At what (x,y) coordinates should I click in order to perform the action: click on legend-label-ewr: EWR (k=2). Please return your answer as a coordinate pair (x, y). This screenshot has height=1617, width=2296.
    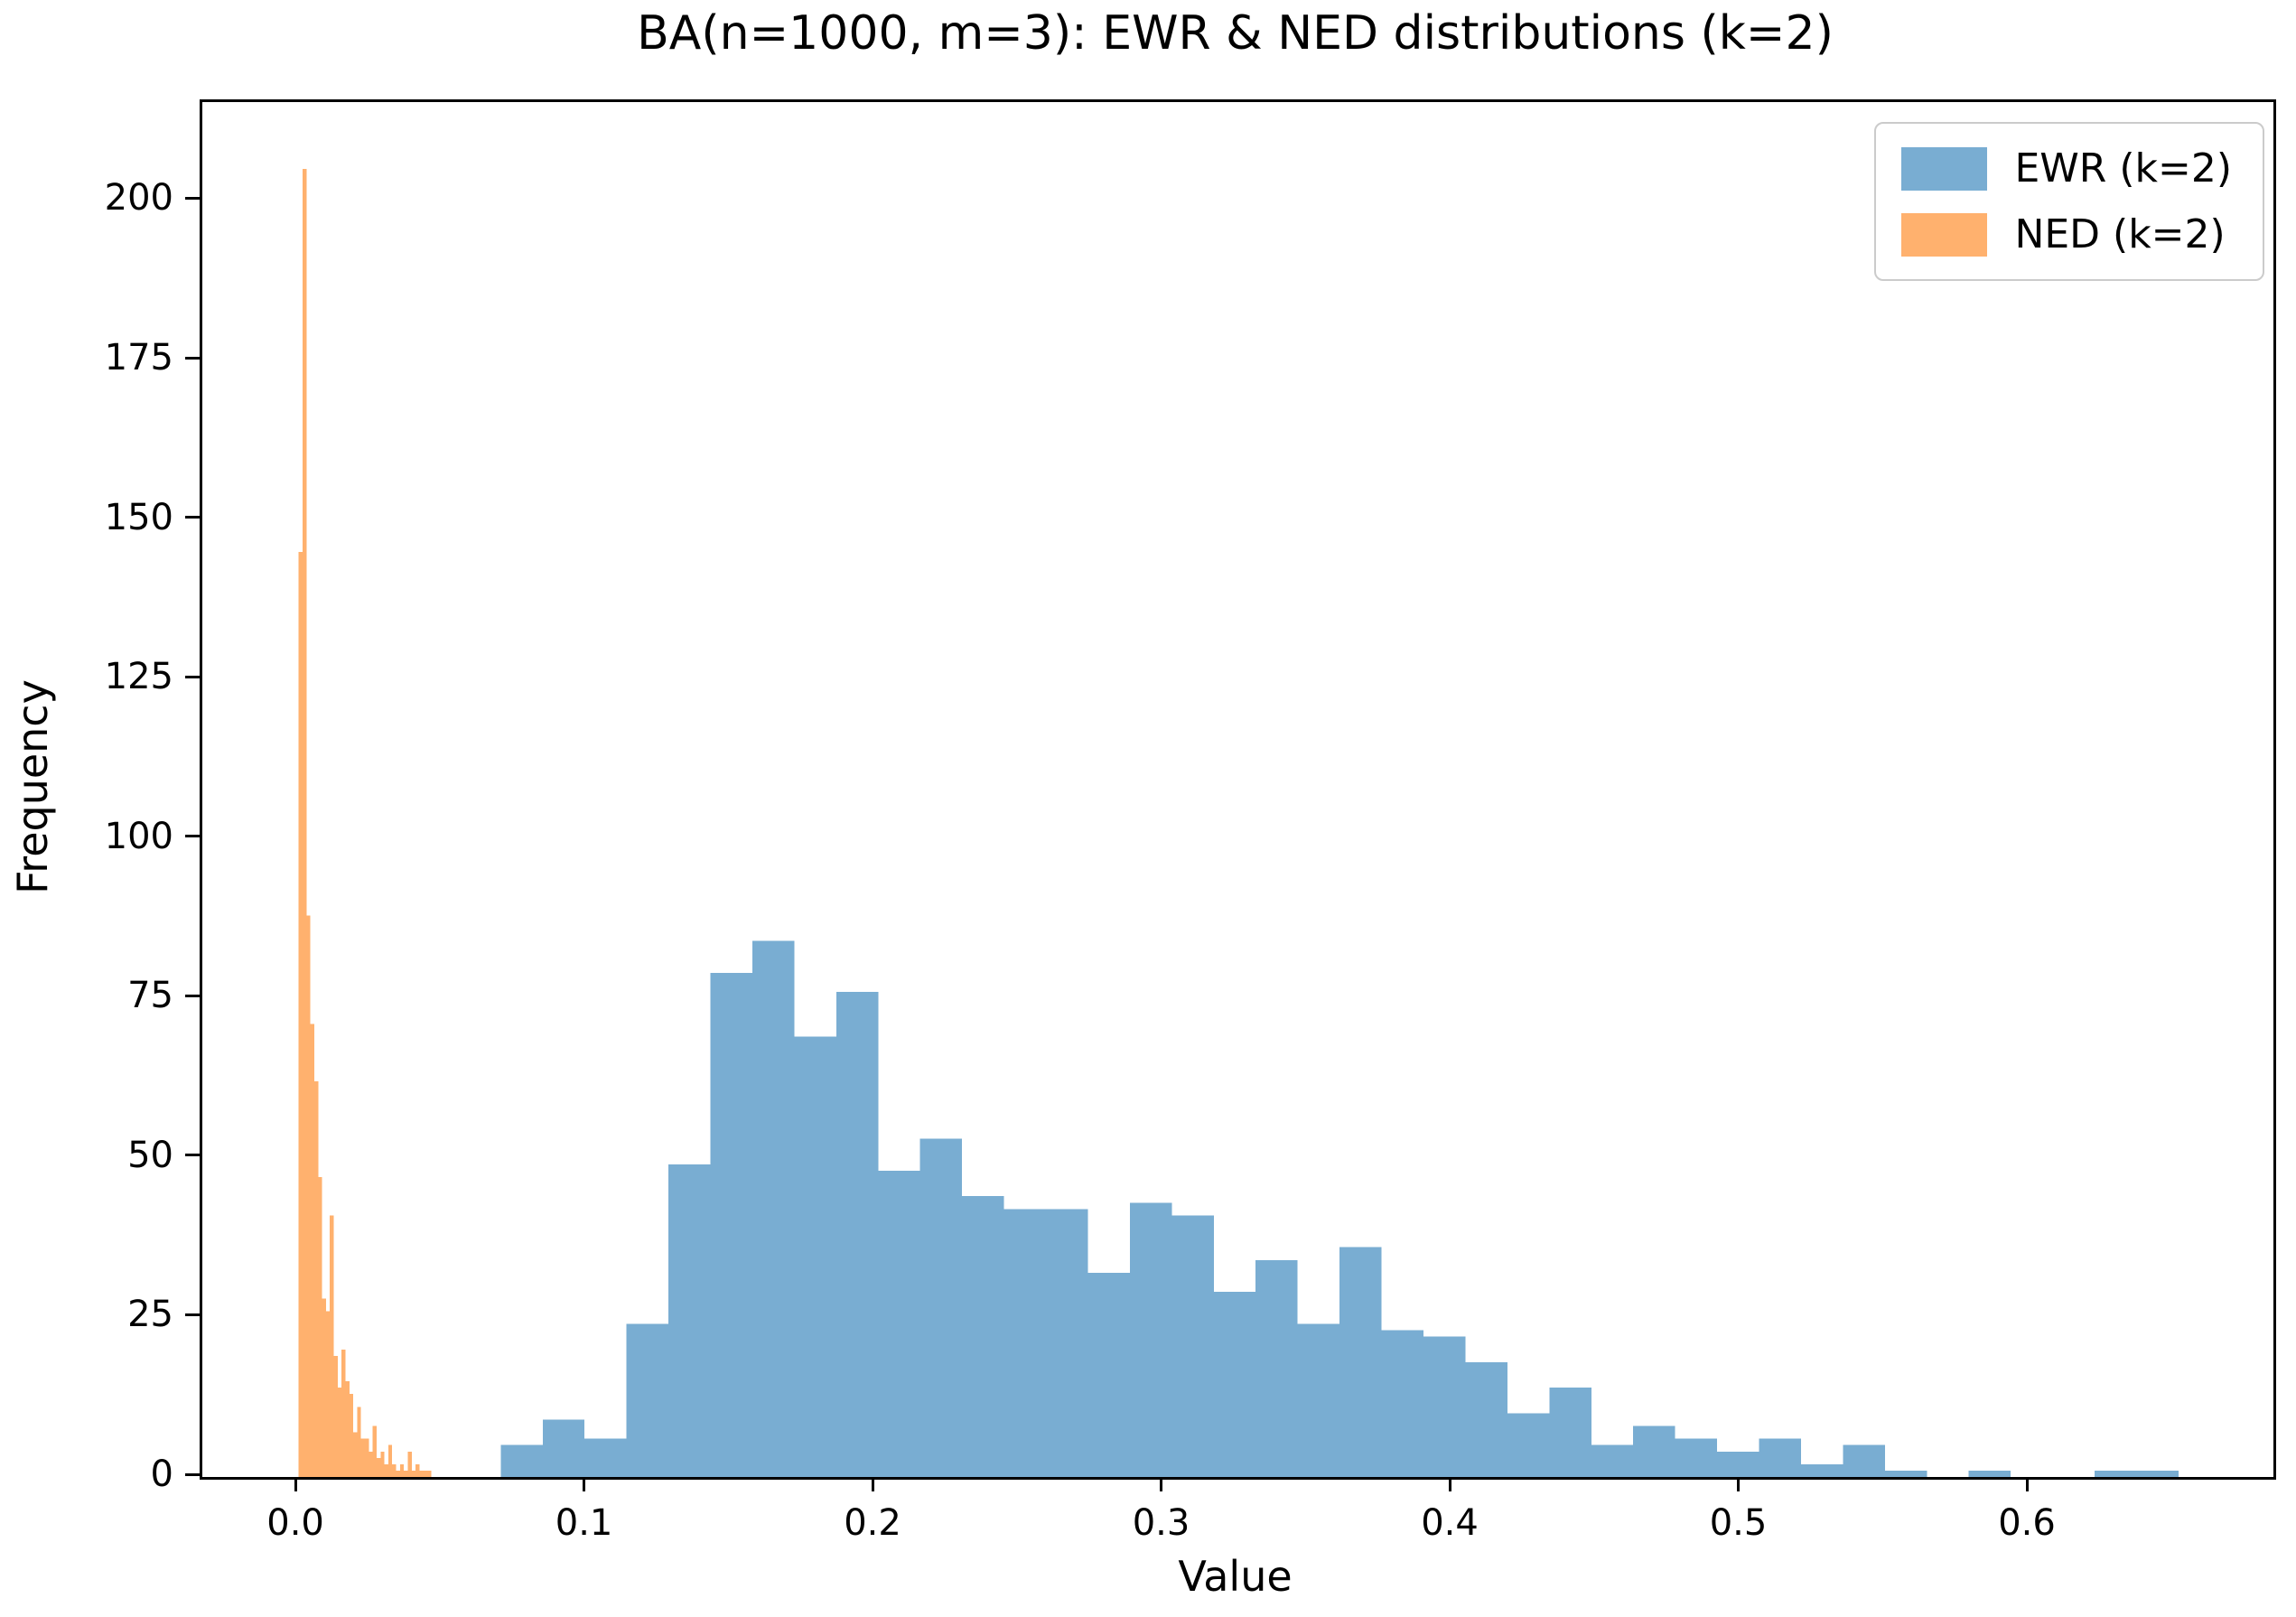
    Looking at the image, I should click on (2123, 168).